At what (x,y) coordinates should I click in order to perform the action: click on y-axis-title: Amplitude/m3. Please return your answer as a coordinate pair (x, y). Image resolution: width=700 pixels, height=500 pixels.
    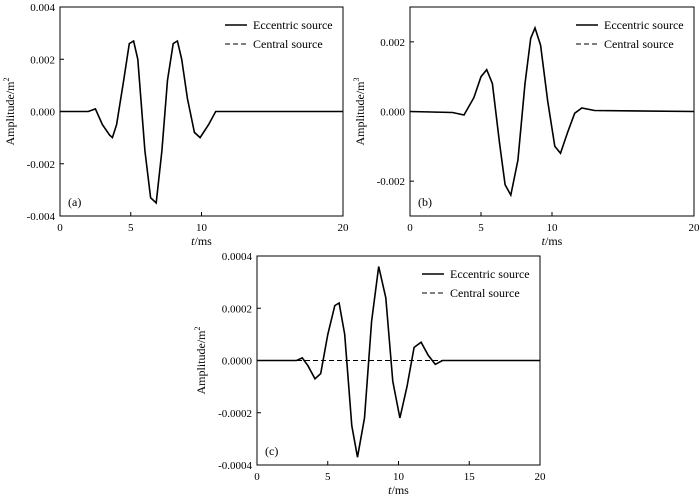
    Looking at the image, I should click on (359, 112).